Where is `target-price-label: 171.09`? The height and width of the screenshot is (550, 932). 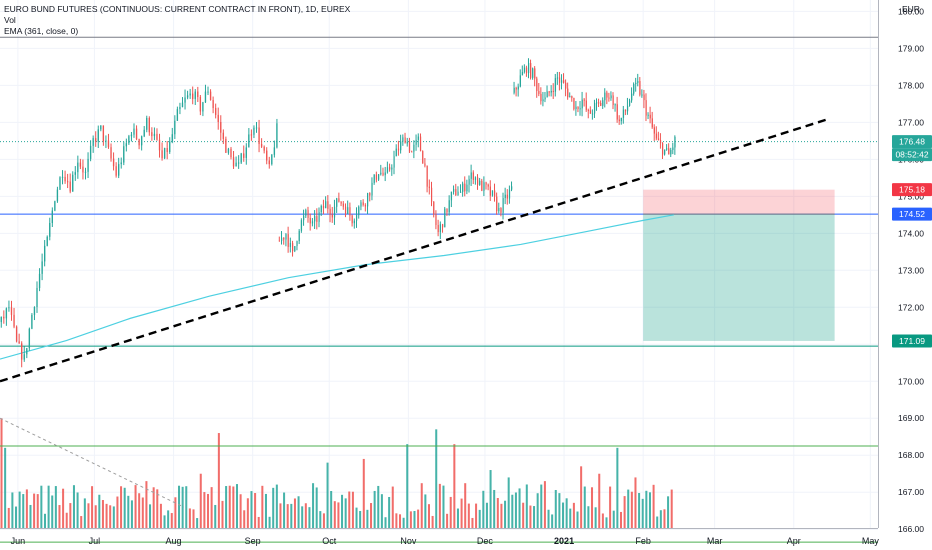 target-price-label: 171.09 is located at coordinates (912, 341).